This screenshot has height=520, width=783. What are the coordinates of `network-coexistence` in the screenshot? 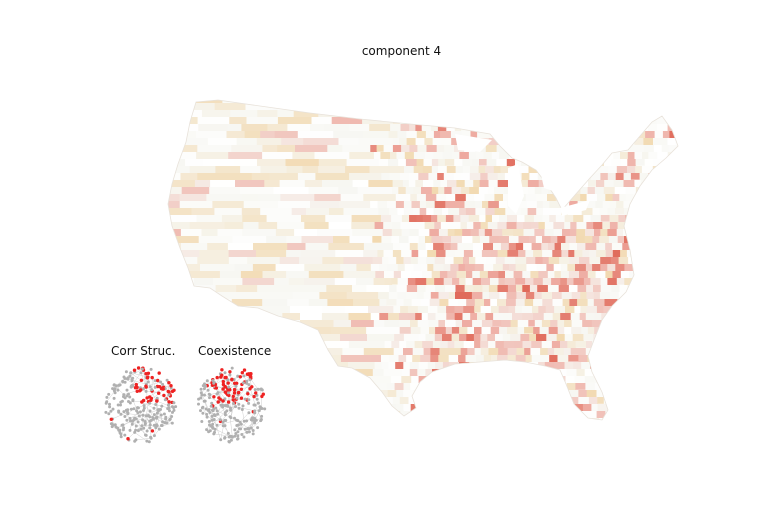 It's located at (232, 405).